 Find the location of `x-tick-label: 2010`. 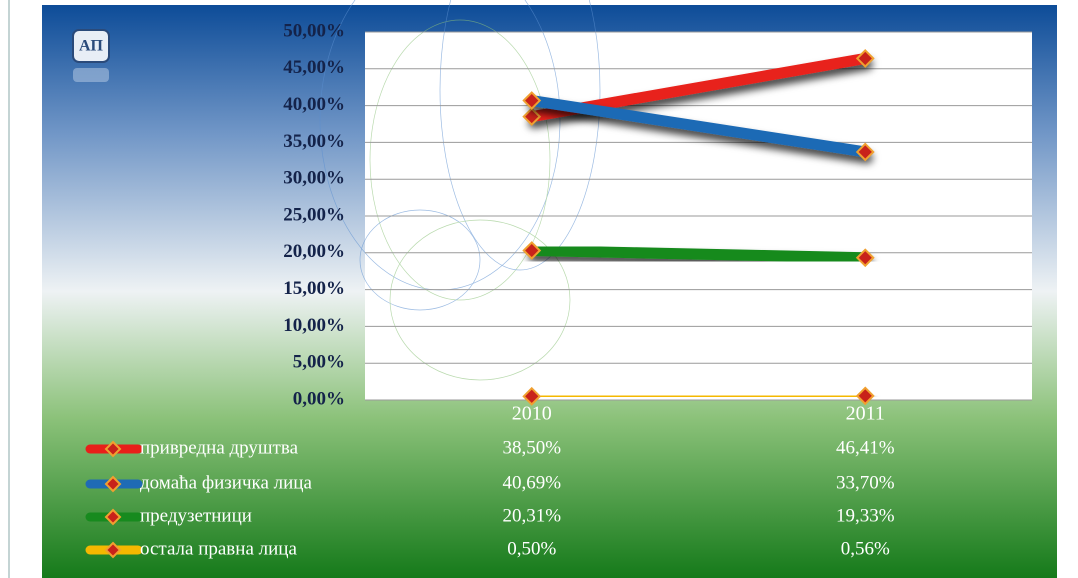

x-tick-label: 2010 is located at coordinates (532, 414).